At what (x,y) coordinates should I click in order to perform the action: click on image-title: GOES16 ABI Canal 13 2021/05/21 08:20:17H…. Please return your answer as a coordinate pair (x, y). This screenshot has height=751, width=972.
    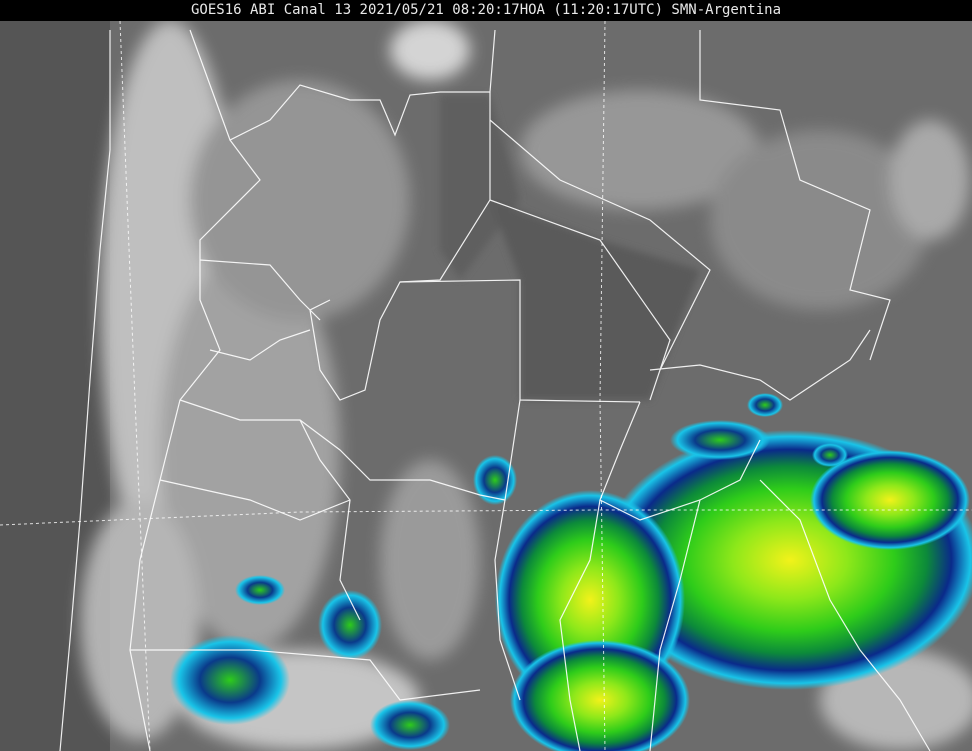
    Looking at the image, I should click on (486, 10).